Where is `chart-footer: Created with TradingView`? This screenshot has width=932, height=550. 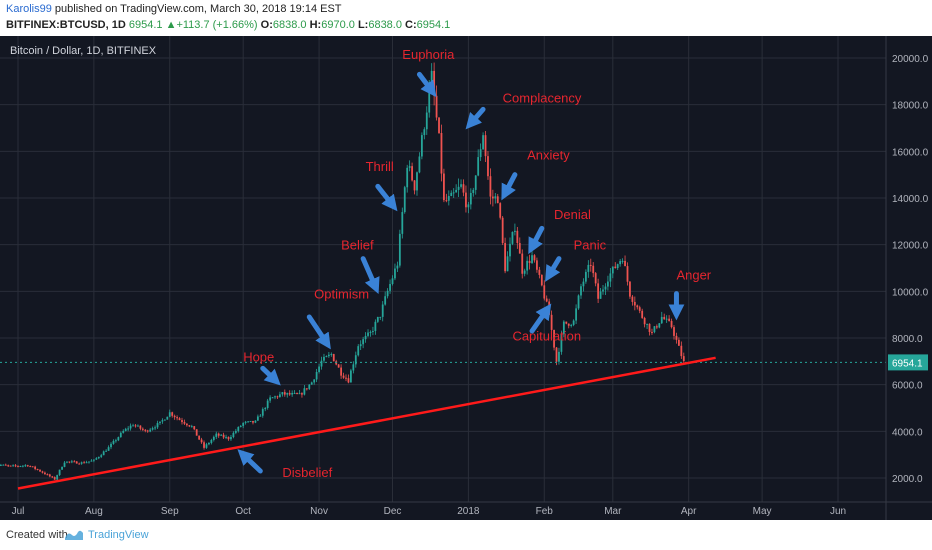 chart-footer: Created with TradingView is located at coordinates (466, 535).